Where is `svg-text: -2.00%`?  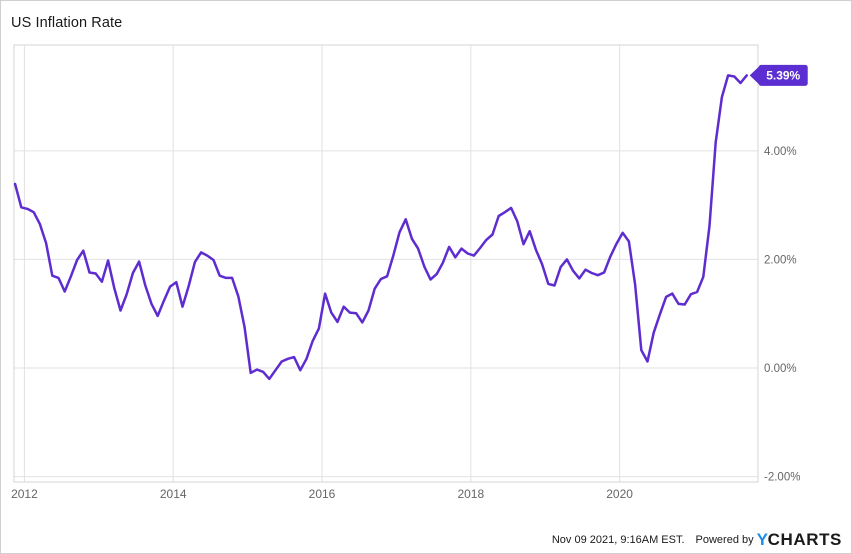 svg-text: -2.00% is located at coordinates (782, 478).